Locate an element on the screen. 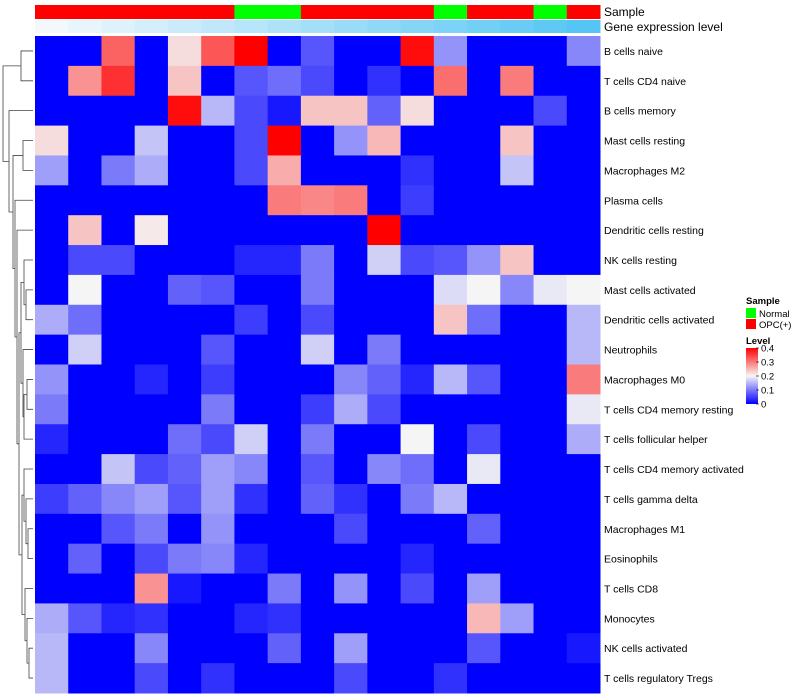 The width and height of the screenshot is (800, 700). level-annotation-label: Gene expression level is located at coordinates (663, 27).